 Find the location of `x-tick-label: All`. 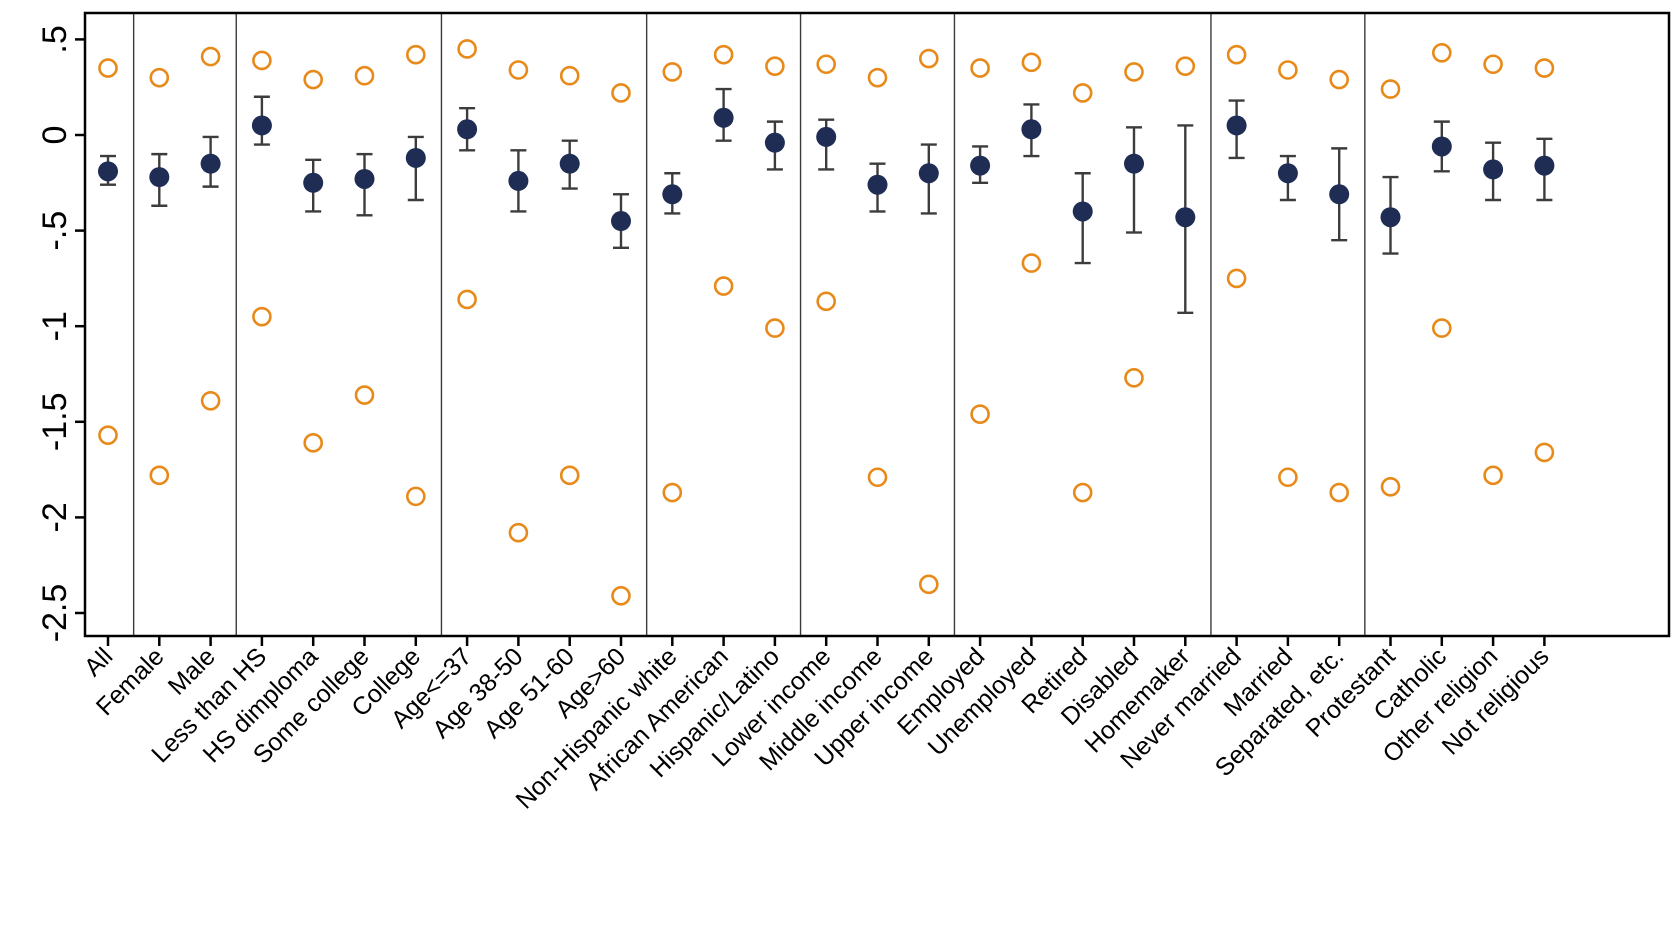

x-tick-label: All is located at coordinates (98, 661).